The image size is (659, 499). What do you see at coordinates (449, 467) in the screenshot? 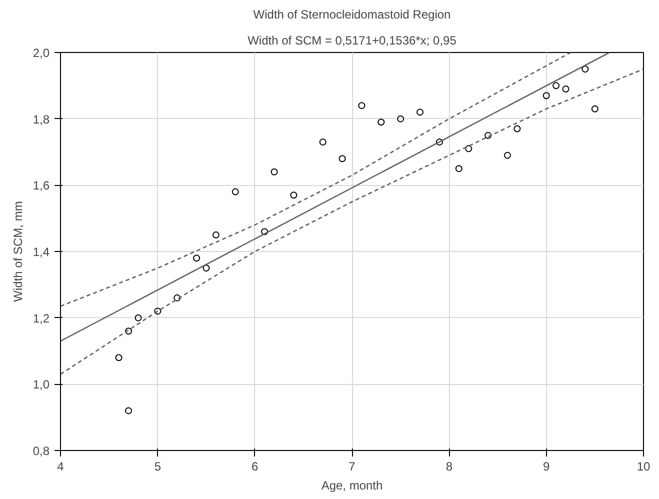
I see `x-tick-label: 8` at bounding box center [449, 467].